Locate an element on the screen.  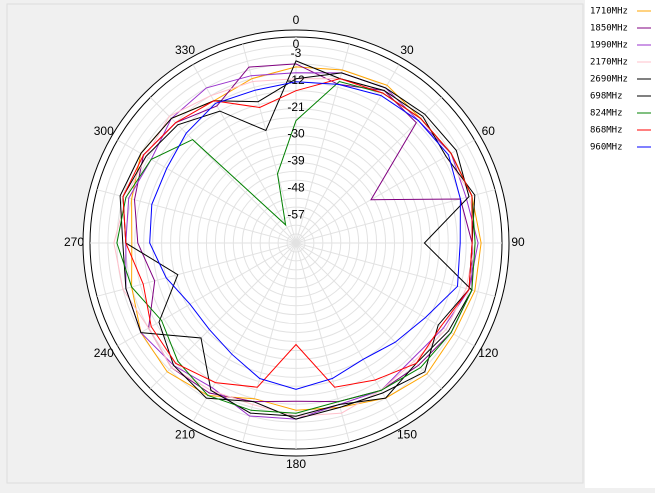
radial-tick-label: -57 is located at coordinates (296, 214).